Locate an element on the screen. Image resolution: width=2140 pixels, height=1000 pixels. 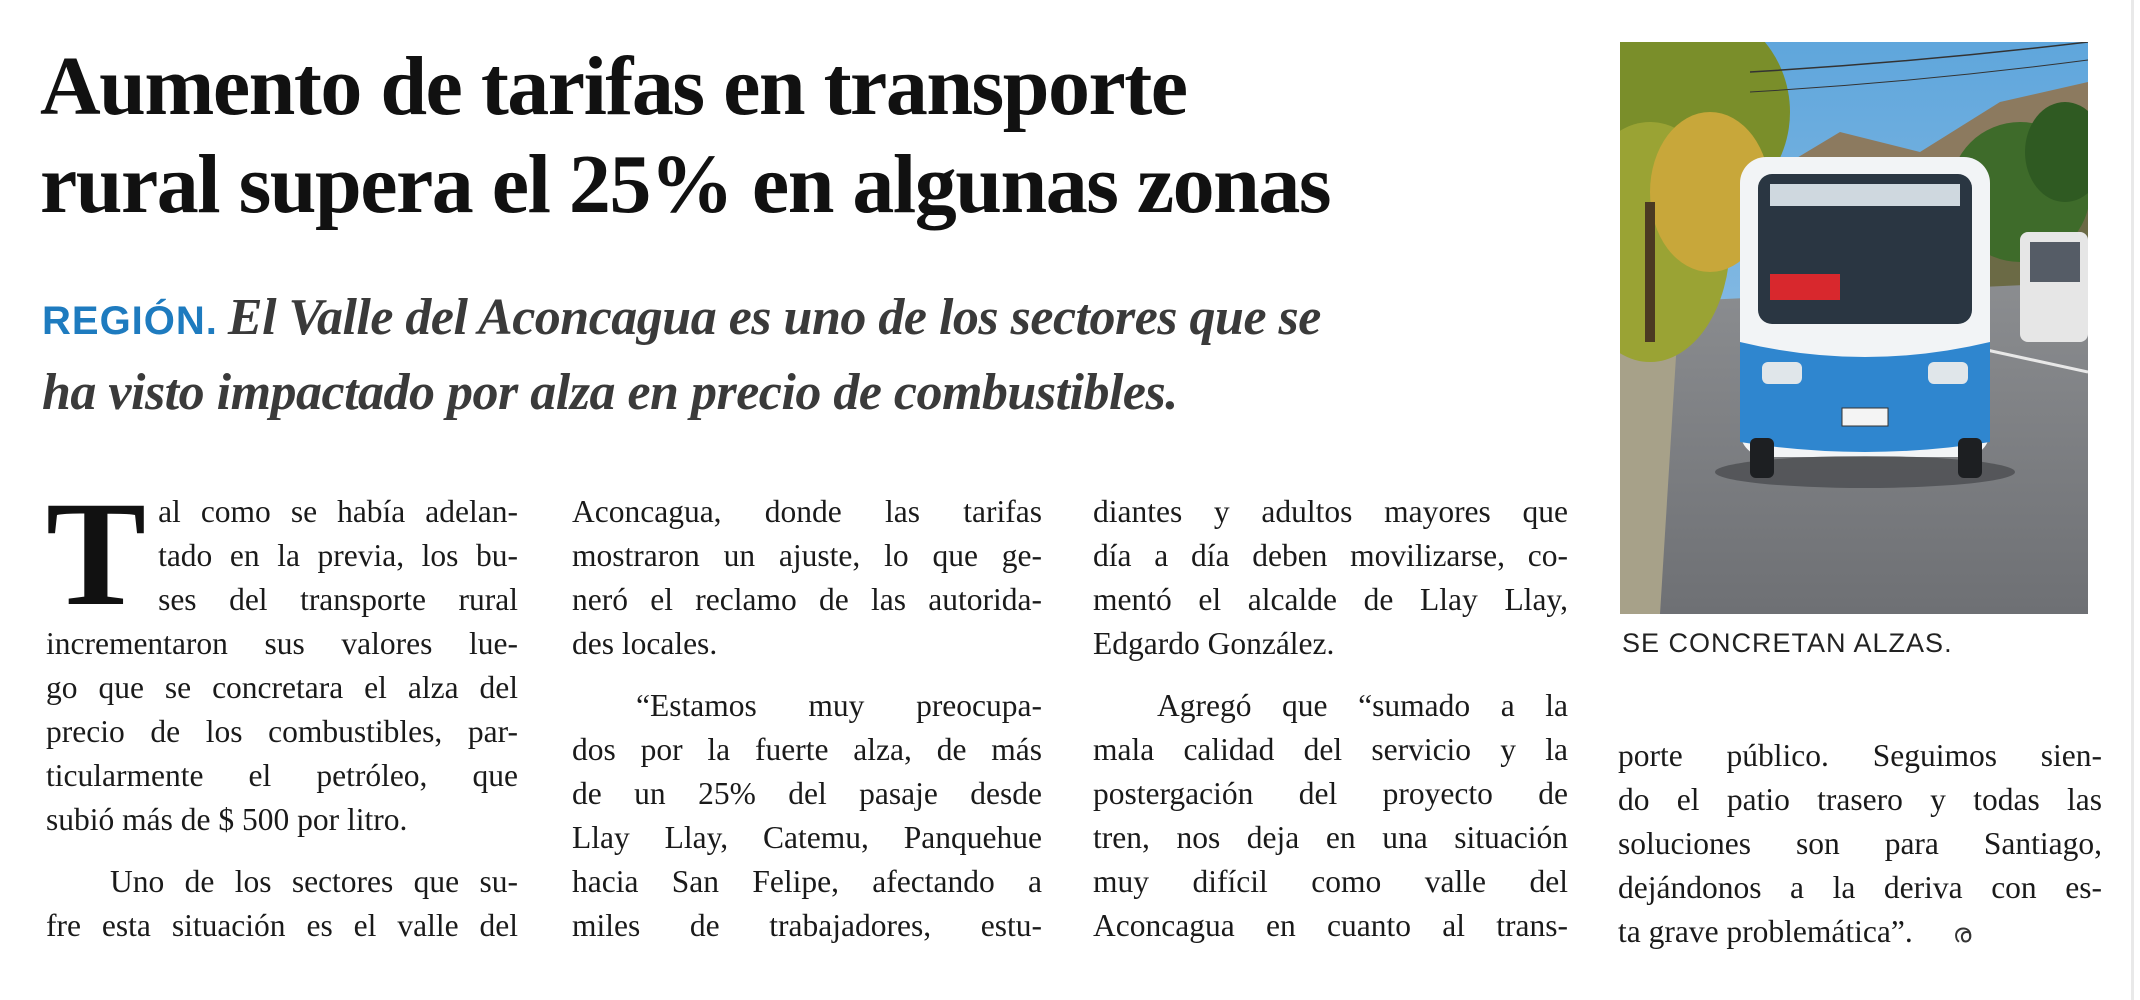
bus-photo-illustration is located at coordinates (1854, 328).